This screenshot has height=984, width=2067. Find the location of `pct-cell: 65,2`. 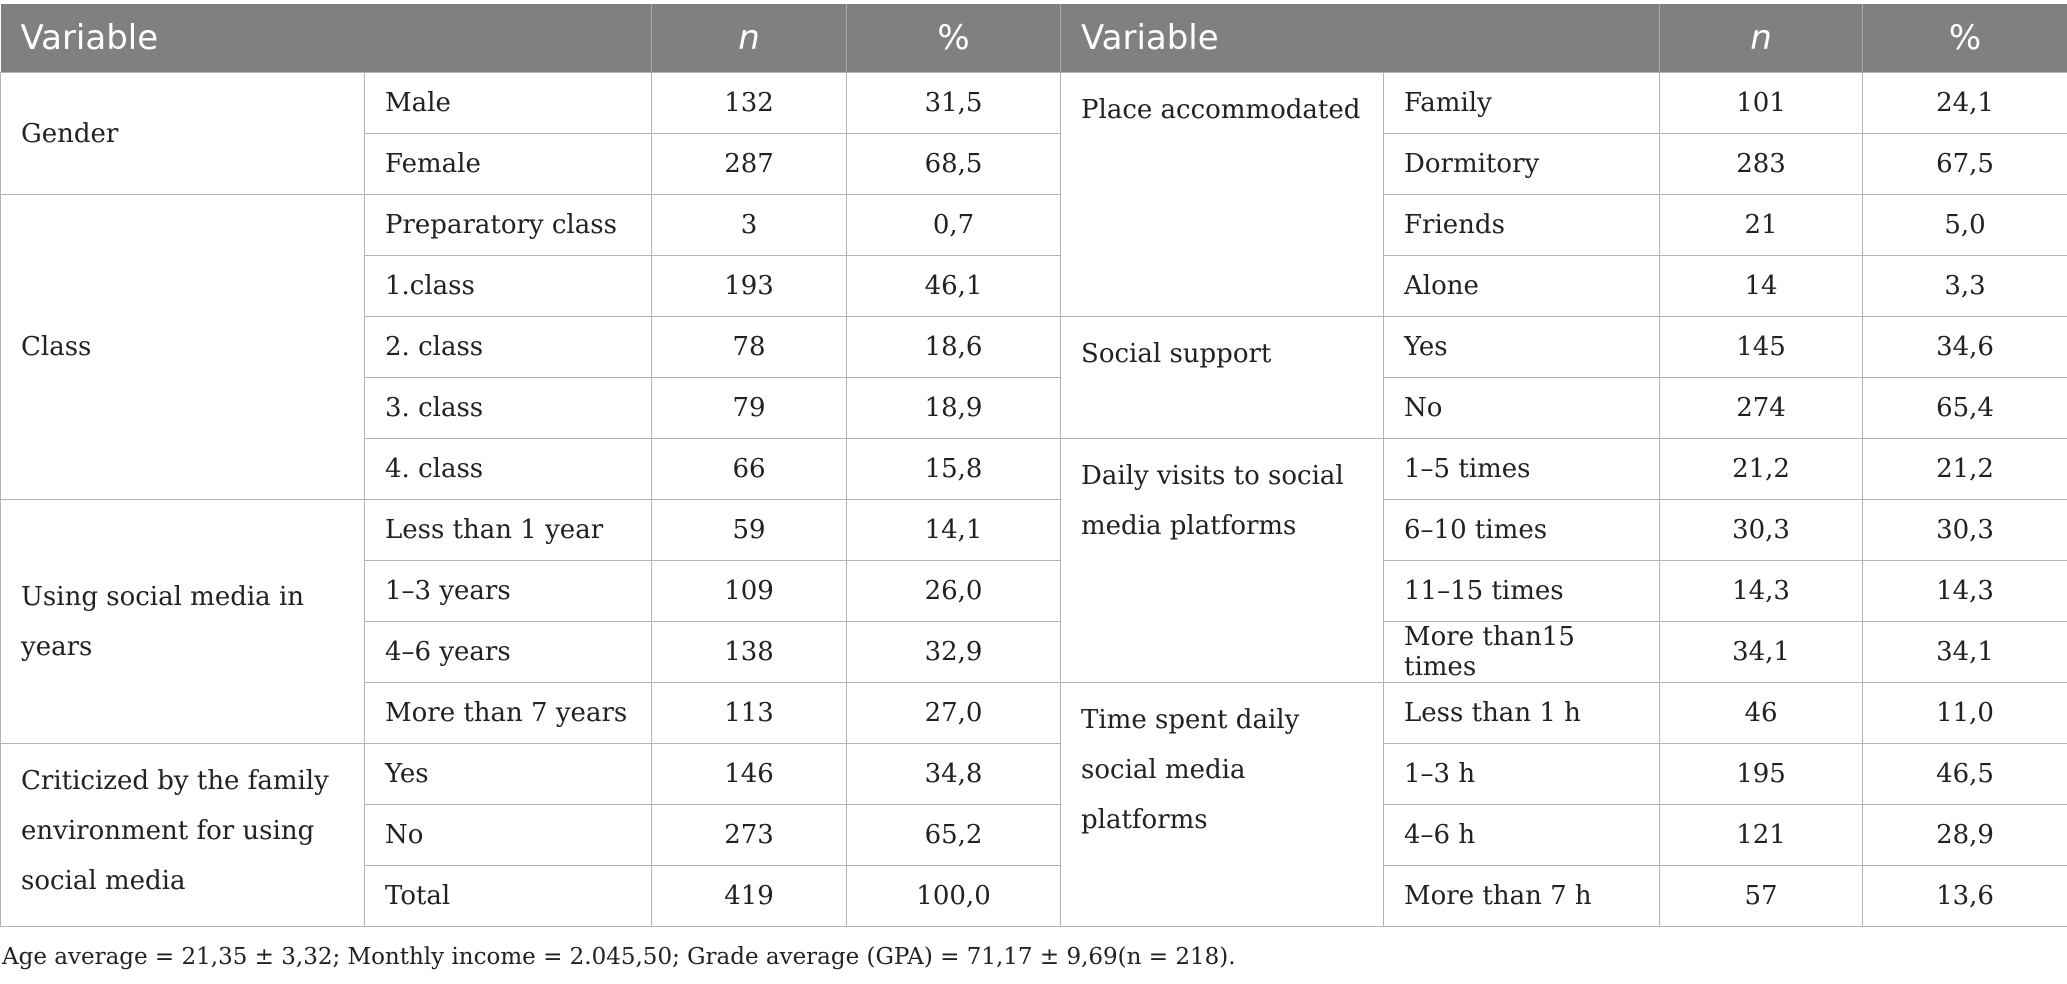

pct-cell: 65,2 is located at coordinates (954, 835).